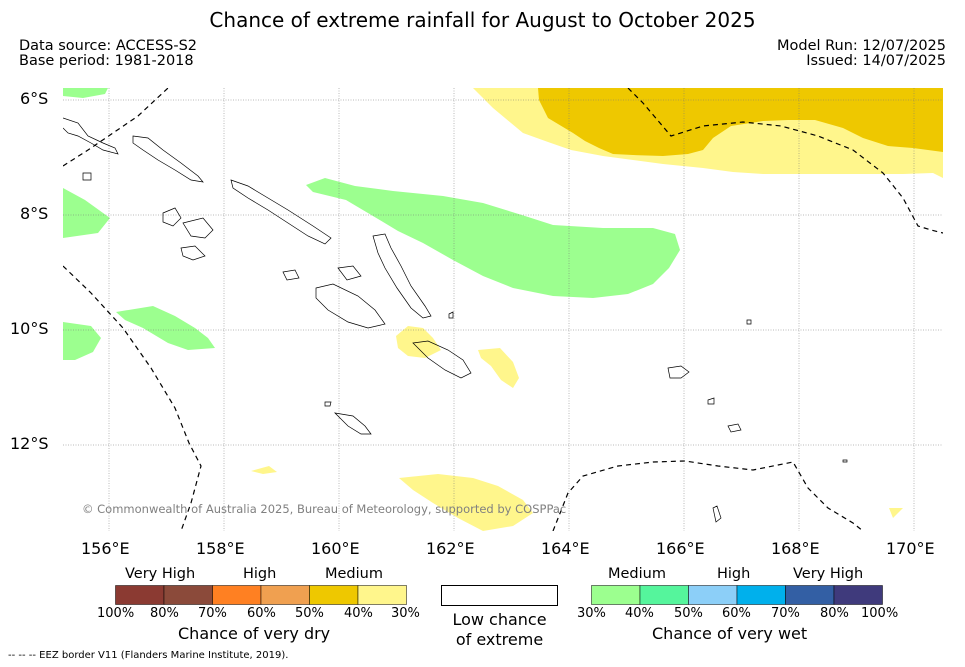  What do you see at coordinates (876, 61) in the screenshot?
I see `issued-date: Issued: 14/07/2025` at bounding box center [876, 61].